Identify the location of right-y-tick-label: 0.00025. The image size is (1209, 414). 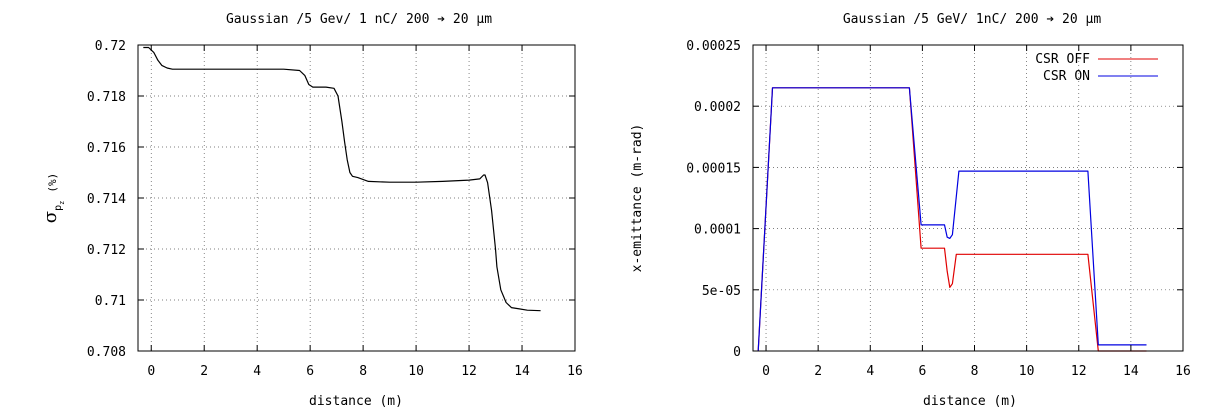
(713, 46).